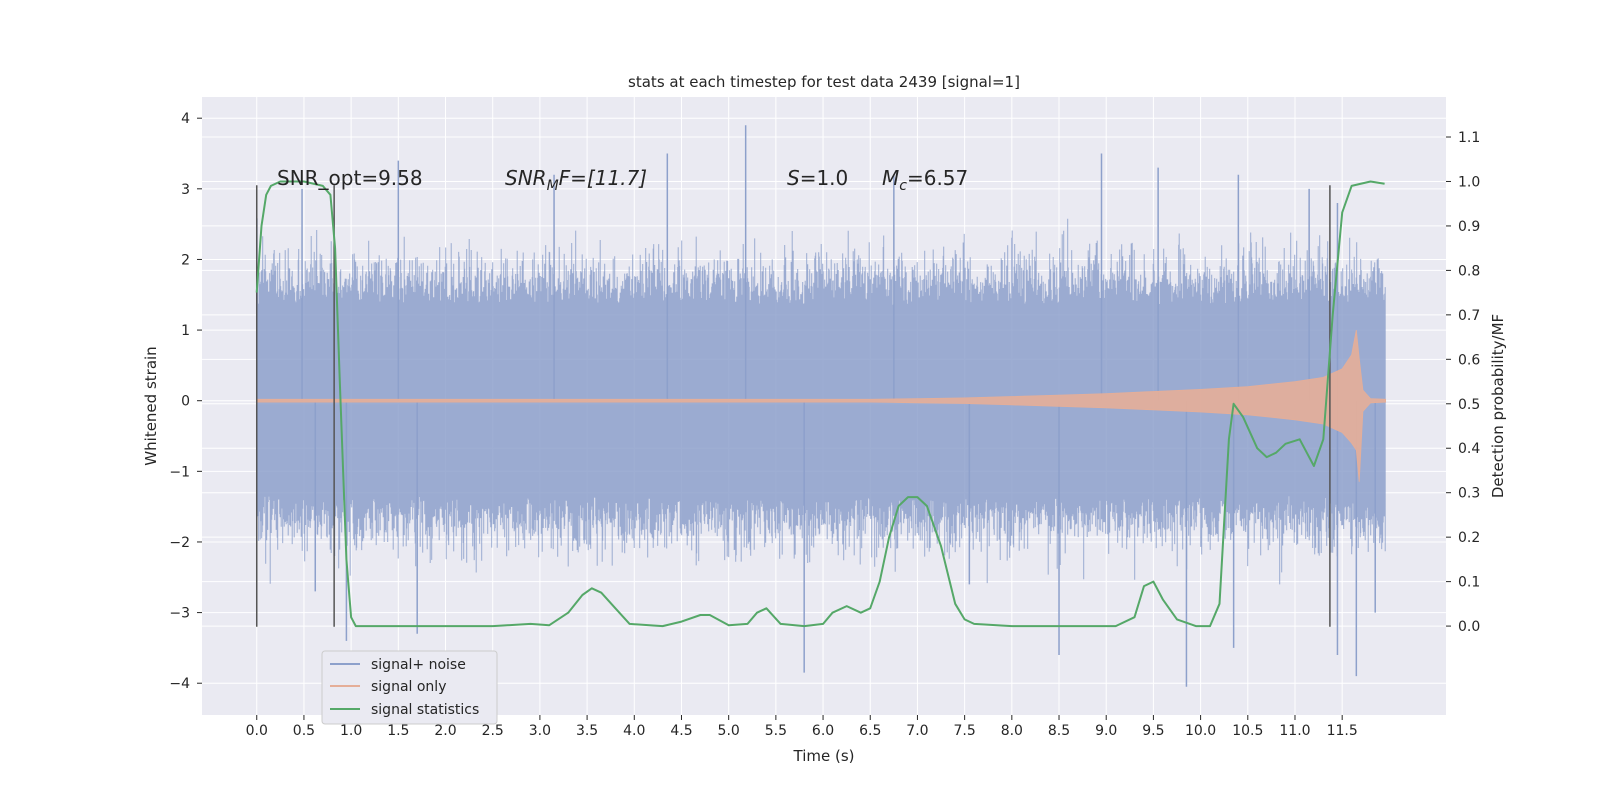 The width and height of the screenshot is (1600, 800). Describe the element at coordinates (1153, 731) in the screenshot. I see `x-tick-label: 9.5` at that location.